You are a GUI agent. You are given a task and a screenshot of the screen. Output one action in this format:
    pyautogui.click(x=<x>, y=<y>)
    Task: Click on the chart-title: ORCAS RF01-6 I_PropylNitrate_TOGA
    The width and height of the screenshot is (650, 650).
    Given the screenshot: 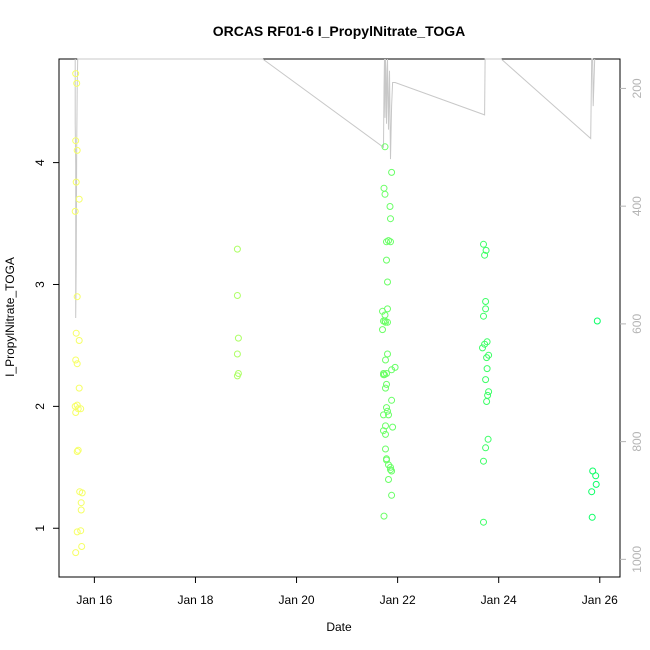 What is the action you would take?
    pyautogui.click(x=339, y=31)
    